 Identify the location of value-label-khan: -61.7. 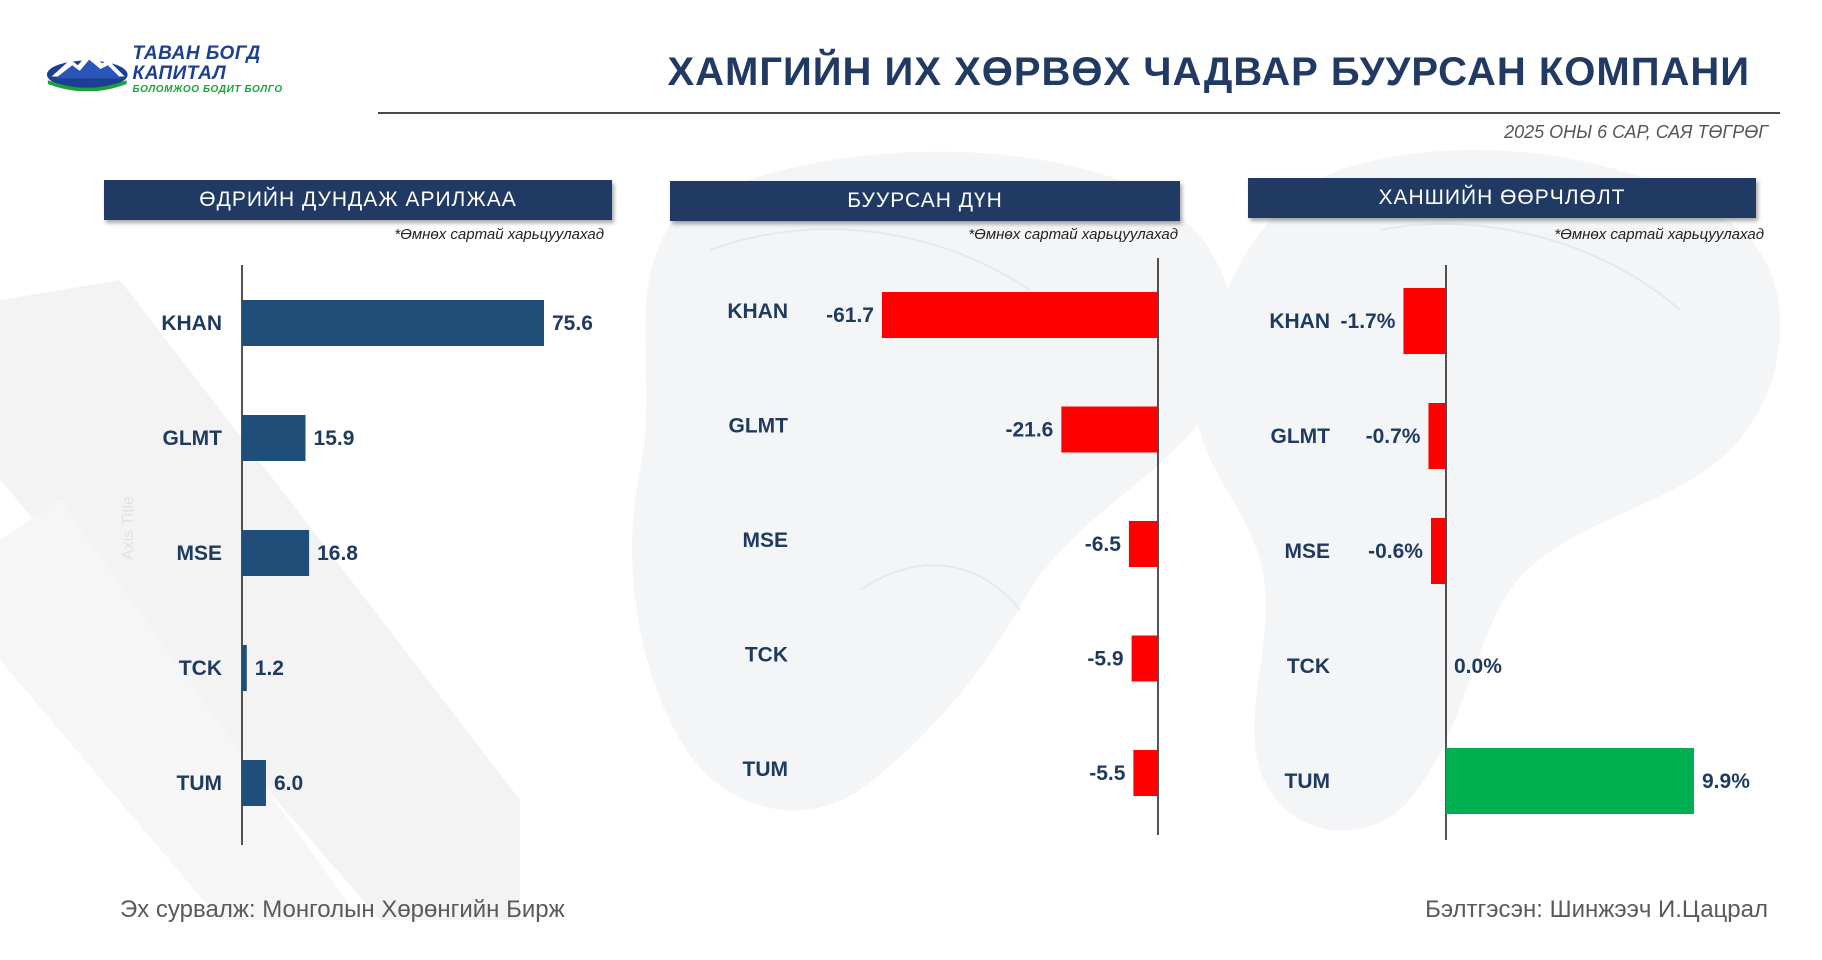
(850, 315).